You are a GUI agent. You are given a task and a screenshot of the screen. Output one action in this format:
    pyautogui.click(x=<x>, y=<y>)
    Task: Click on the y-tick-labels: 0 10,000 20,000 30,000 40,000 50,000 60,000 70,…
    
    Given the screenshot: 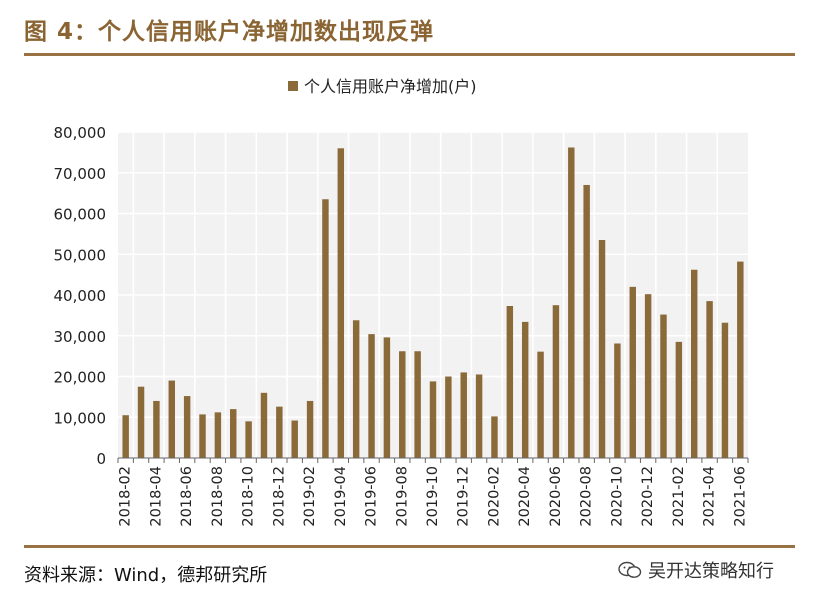 What is the action you would take?
    pyautogui.click(x=80, y=296)
    